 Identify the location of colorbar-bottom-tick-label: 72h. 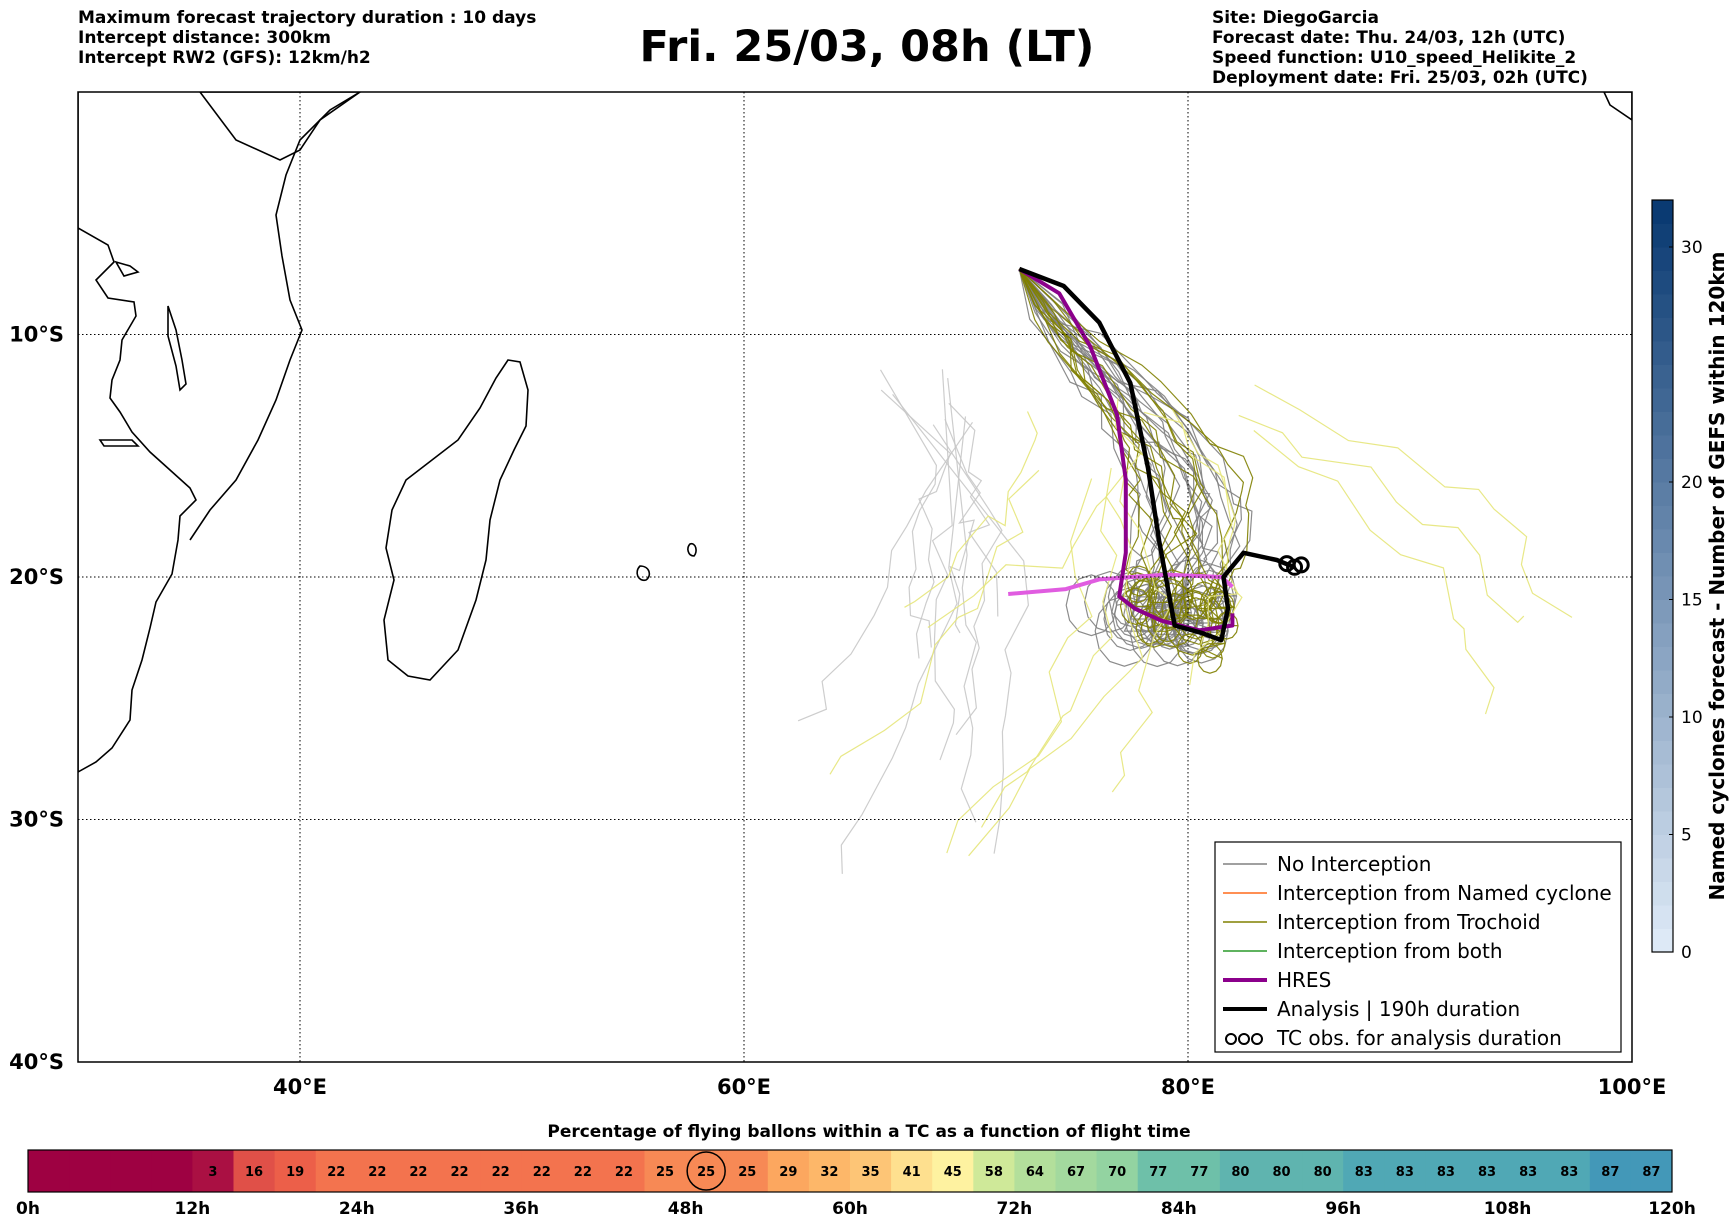
(1015, 1209).